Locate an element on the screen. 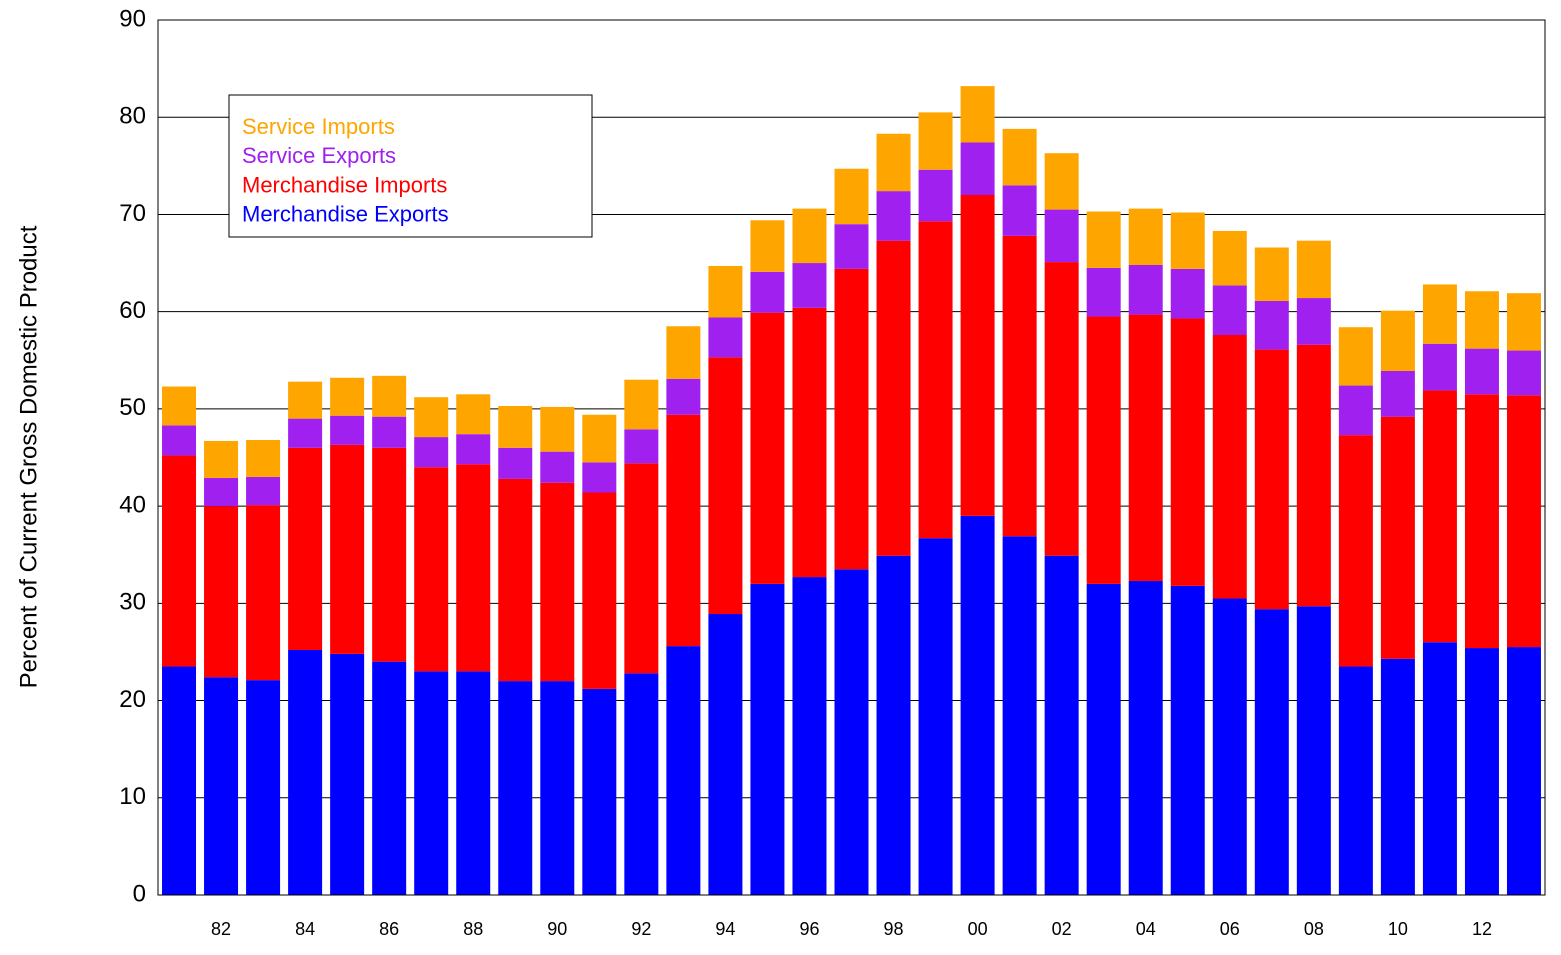  legend-box is located at coordinates (410, 166).